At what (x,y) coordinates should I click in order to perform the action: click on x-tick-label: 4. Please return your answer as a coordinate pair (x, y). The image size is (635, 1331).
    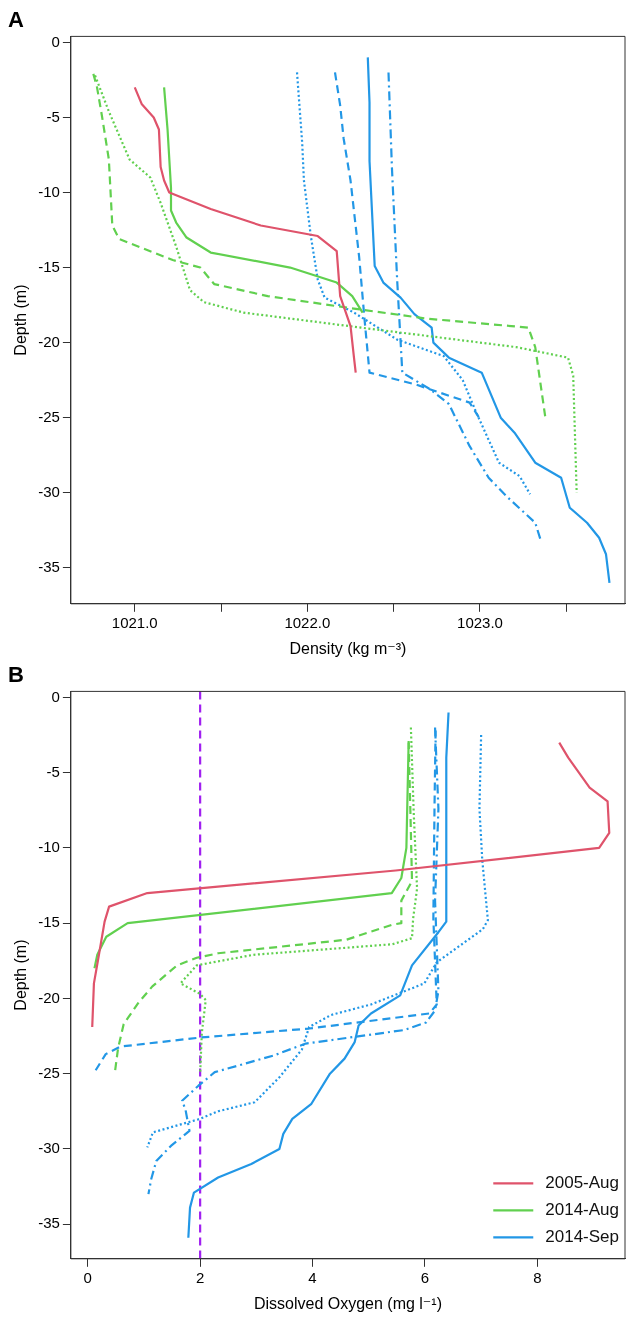
    Looking at the image, I should click on (312, 1277).